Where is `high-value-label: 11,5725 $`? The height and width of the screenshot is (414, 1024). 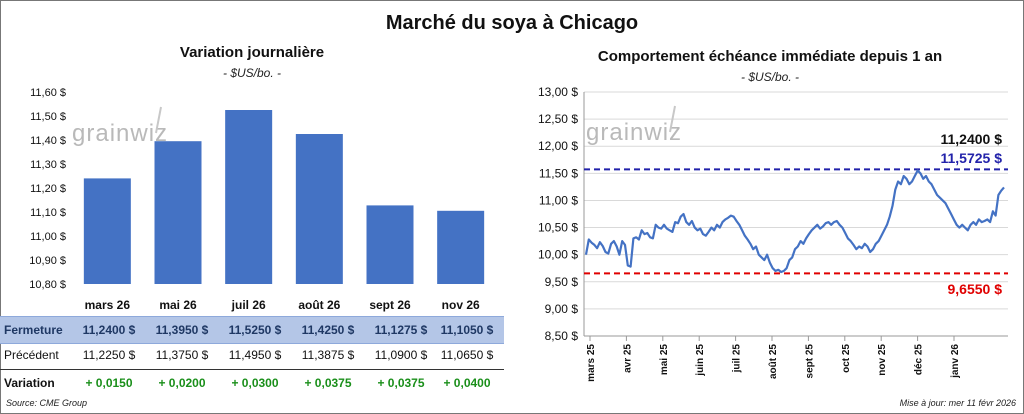 high-value-label: 11,5725 $ is located at coordinates (971, 158).